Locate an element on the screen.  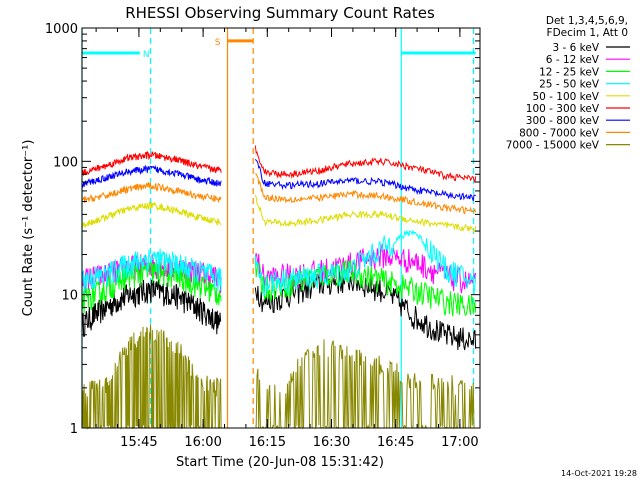
x-tick-label-3: 16:30 is located at coordinates (331, 442).